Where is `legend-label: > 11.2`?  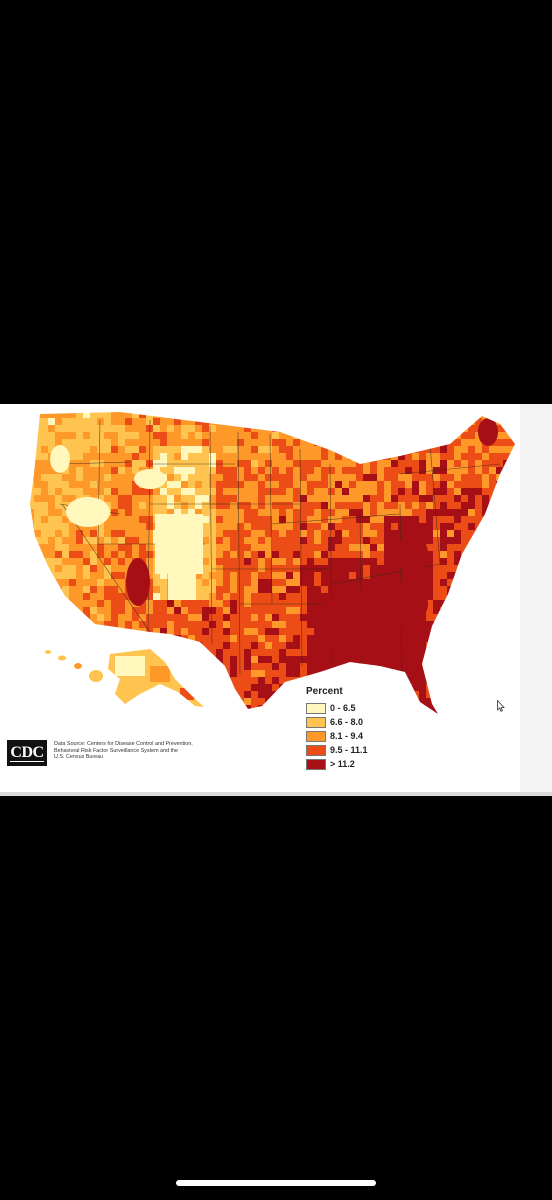 legend-label: > 11.2 is located at coordinates (342, 764).